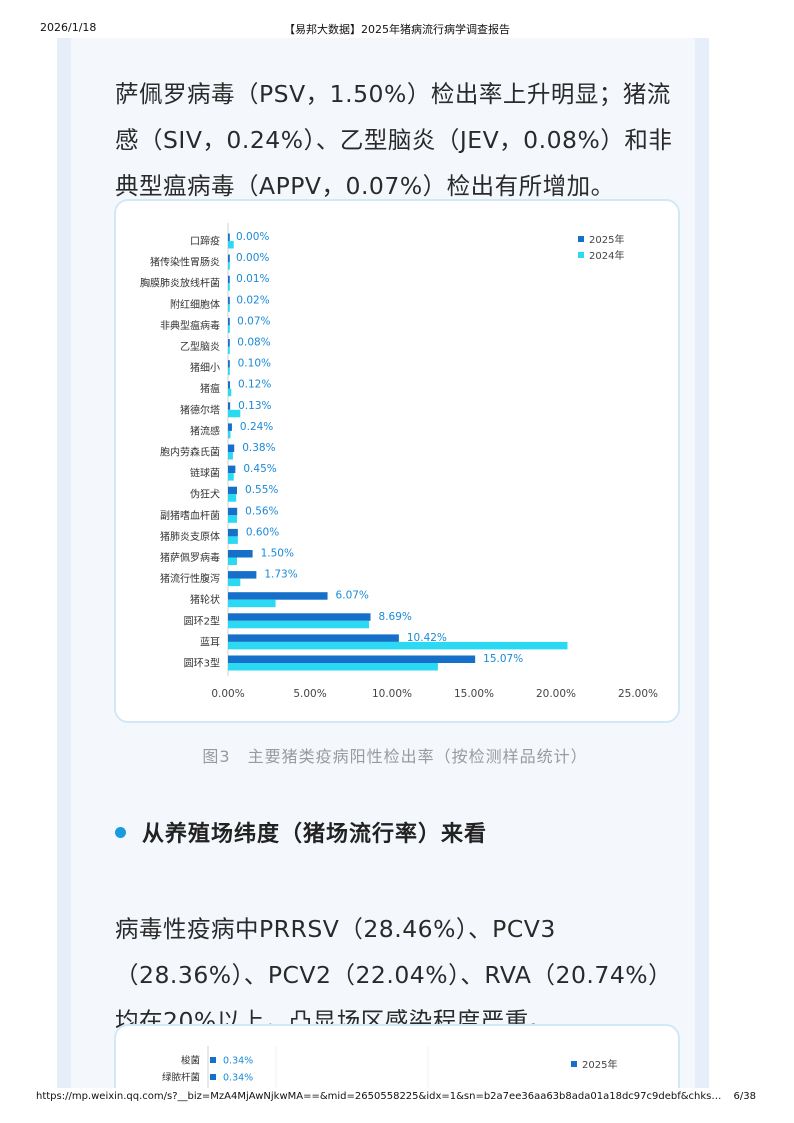 The height and width of the screenshot is (1123, 794). I want to click on data-label: 0.24%, so click(256, 427).